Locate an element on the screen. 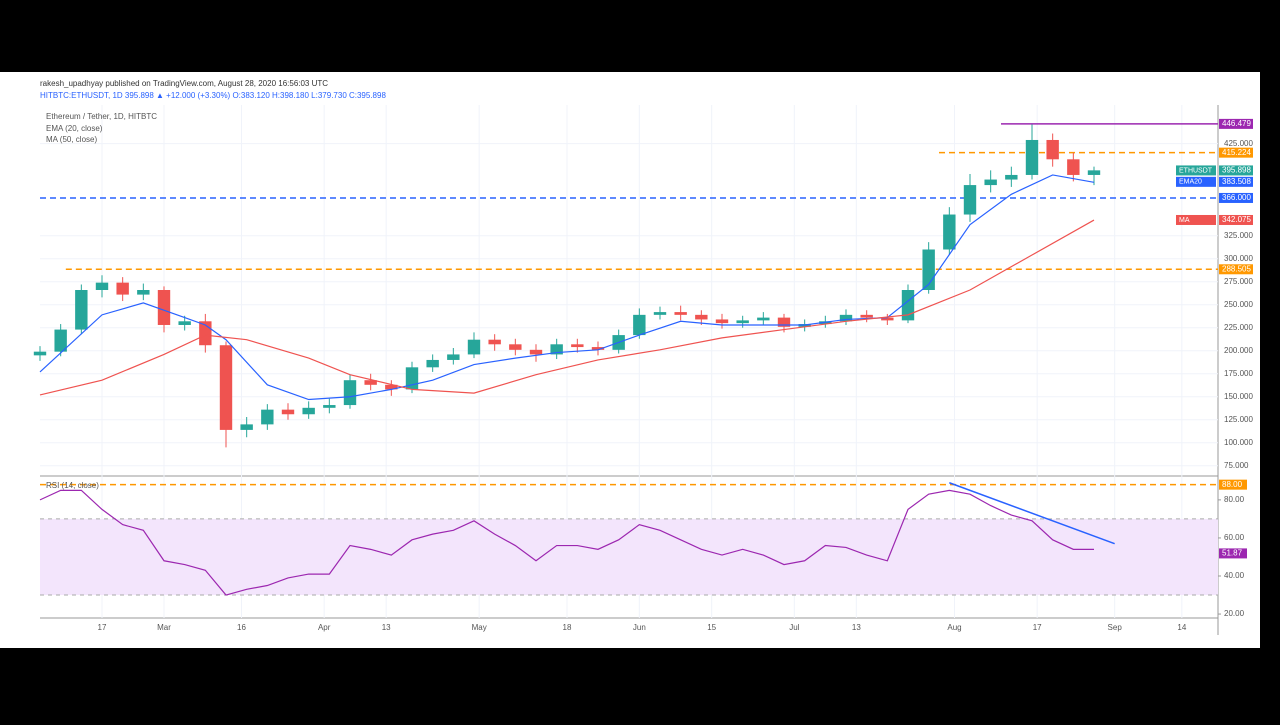  x-tick-label: Aug is located at coordinates (954, 627).